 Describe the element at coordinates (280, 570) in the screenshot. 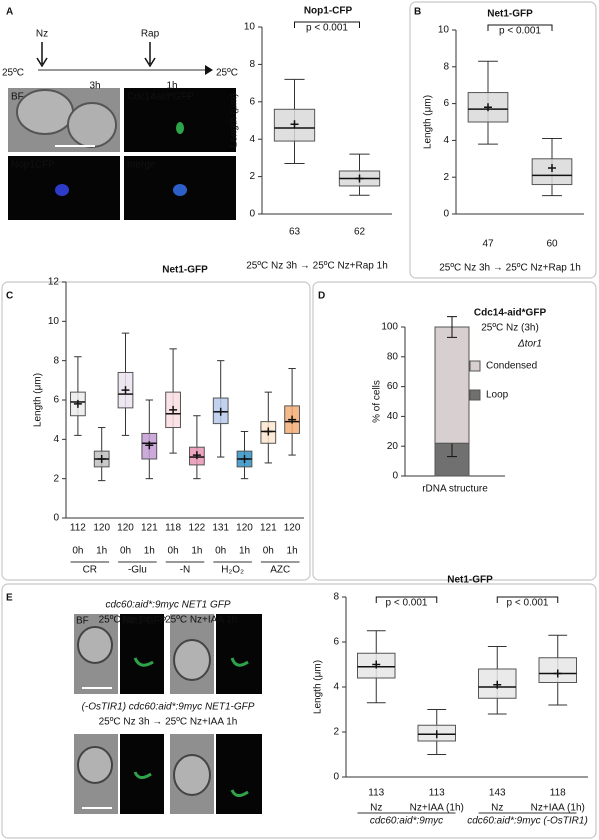

I see `group-label: AZC` at that location.